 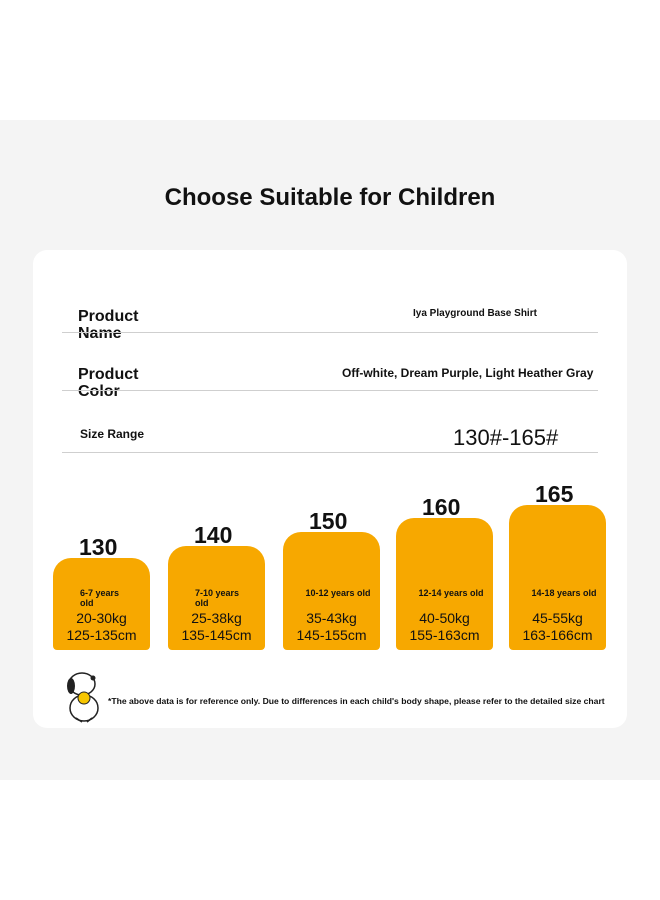 I want to click on row-value: Iya Playground Base Shirt, so click(x=475, y=313).